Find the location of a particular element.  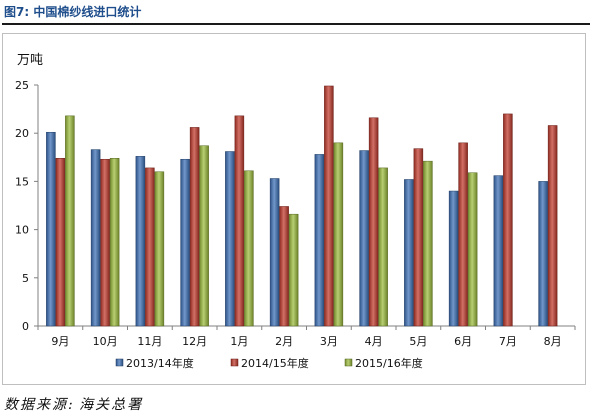

x-tick-label: 8月 is located at coordinates (553, 341).